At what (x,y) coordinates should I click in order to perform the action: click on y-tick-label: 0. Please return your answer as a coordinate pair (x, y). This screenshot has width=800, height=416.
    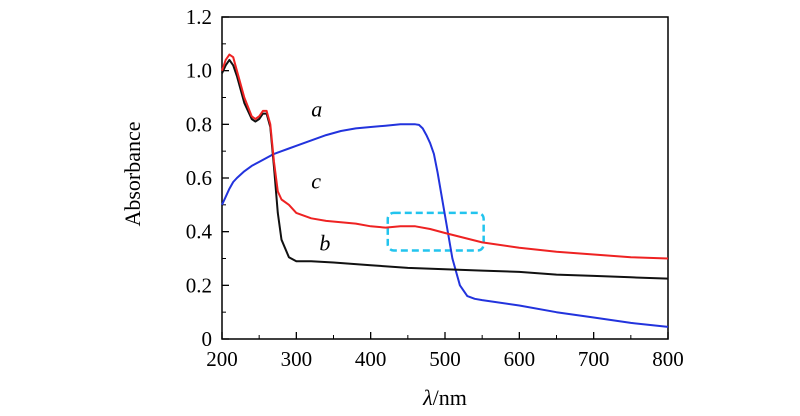
    Looking at the image, I should click on (207, 339).